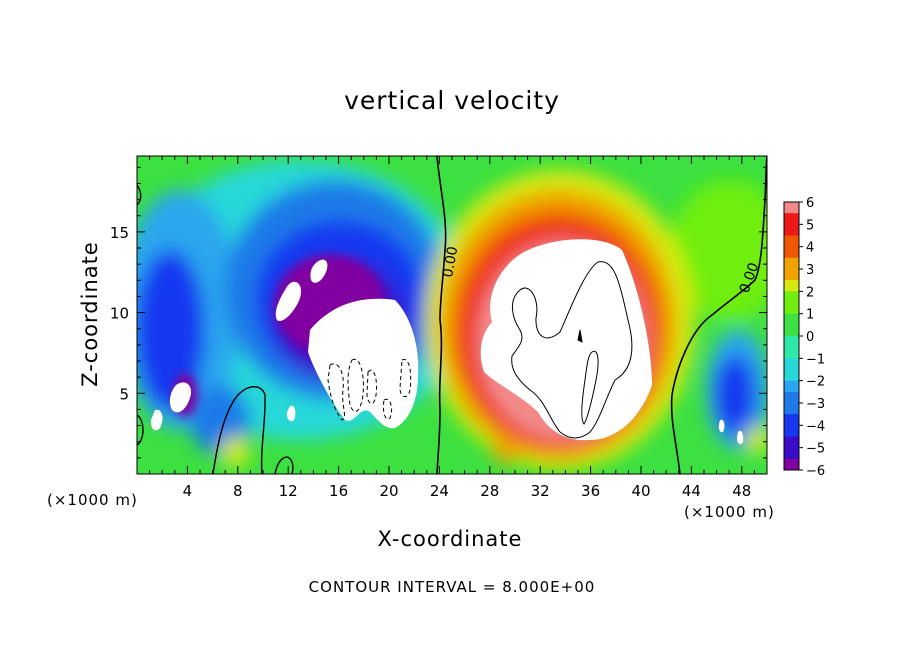 Image resolution: width=904 pixels, height=654 pixels. What do you see at coordinates (540, 491) in the screenshot?
I see `x-tick-label: 32` at bounding box center [540, 491].